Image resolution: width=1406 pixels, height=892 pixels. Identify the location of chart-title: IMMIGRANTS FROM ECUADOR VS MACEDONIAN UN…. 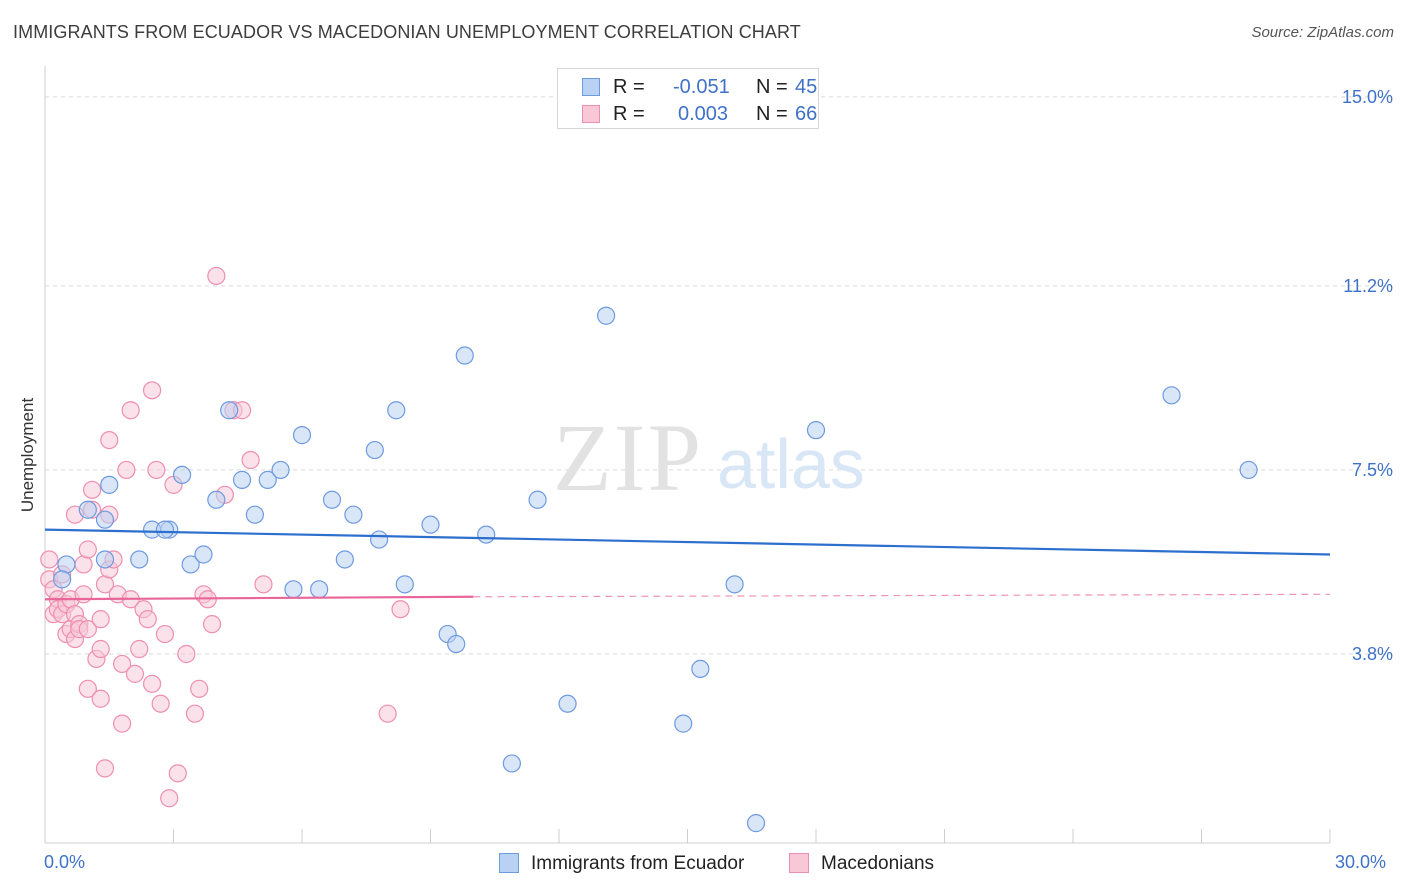
(407, 32).